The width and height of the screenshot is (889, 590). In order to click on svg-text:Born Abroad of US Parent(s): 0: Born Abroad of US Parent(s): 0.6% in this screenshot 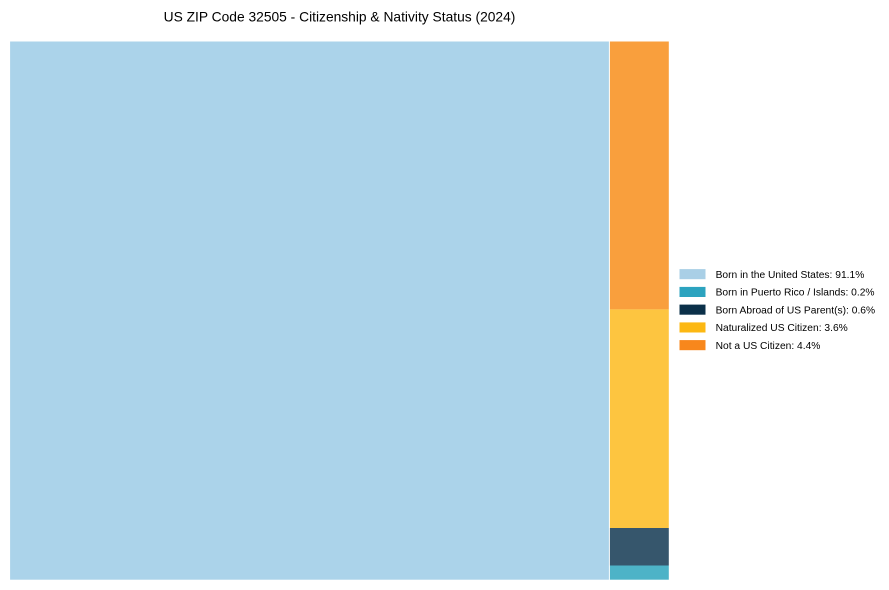, I will do `click(796, 310)`.